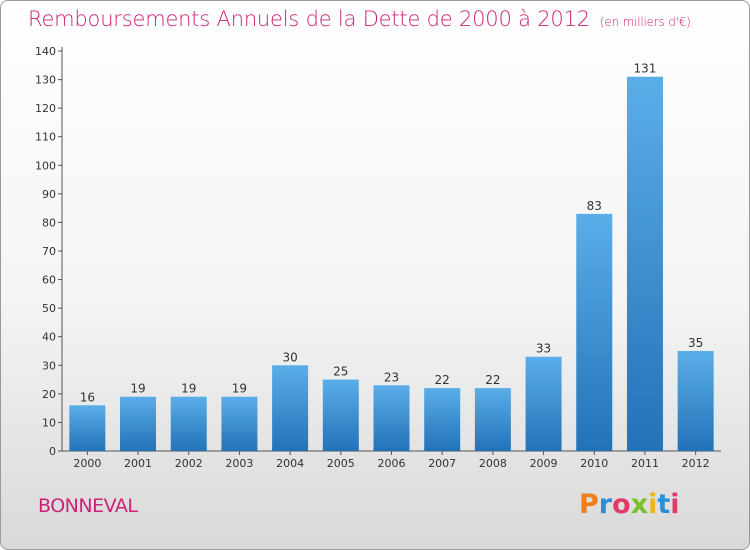  What do you see at coordinates (442, 463) in the screenshot?
I see `x-tick-label-2007: 2007` at bounding box center [442, 463].